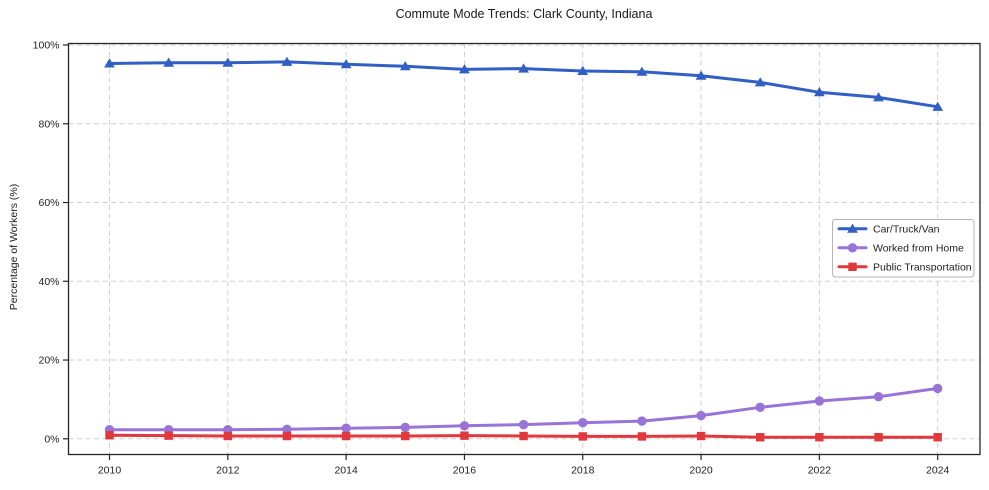 The width and height of the screenshot is (989, 490). What do you see at coordinates (524, 83) in the screenshot?
I see `series-car-truck-van` at bounding box center [524, 83].